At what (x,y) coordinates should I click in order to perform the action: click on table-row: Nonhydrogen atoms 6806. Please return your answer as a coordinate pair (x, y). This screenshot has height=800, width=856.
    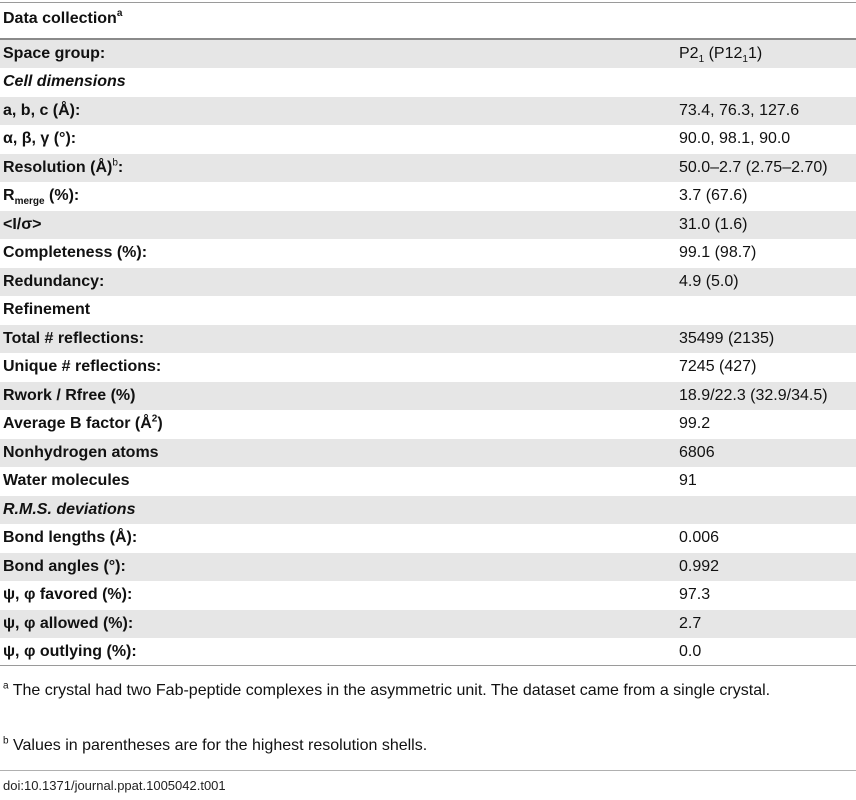
    Looking at the image, I should click on (428, 453).